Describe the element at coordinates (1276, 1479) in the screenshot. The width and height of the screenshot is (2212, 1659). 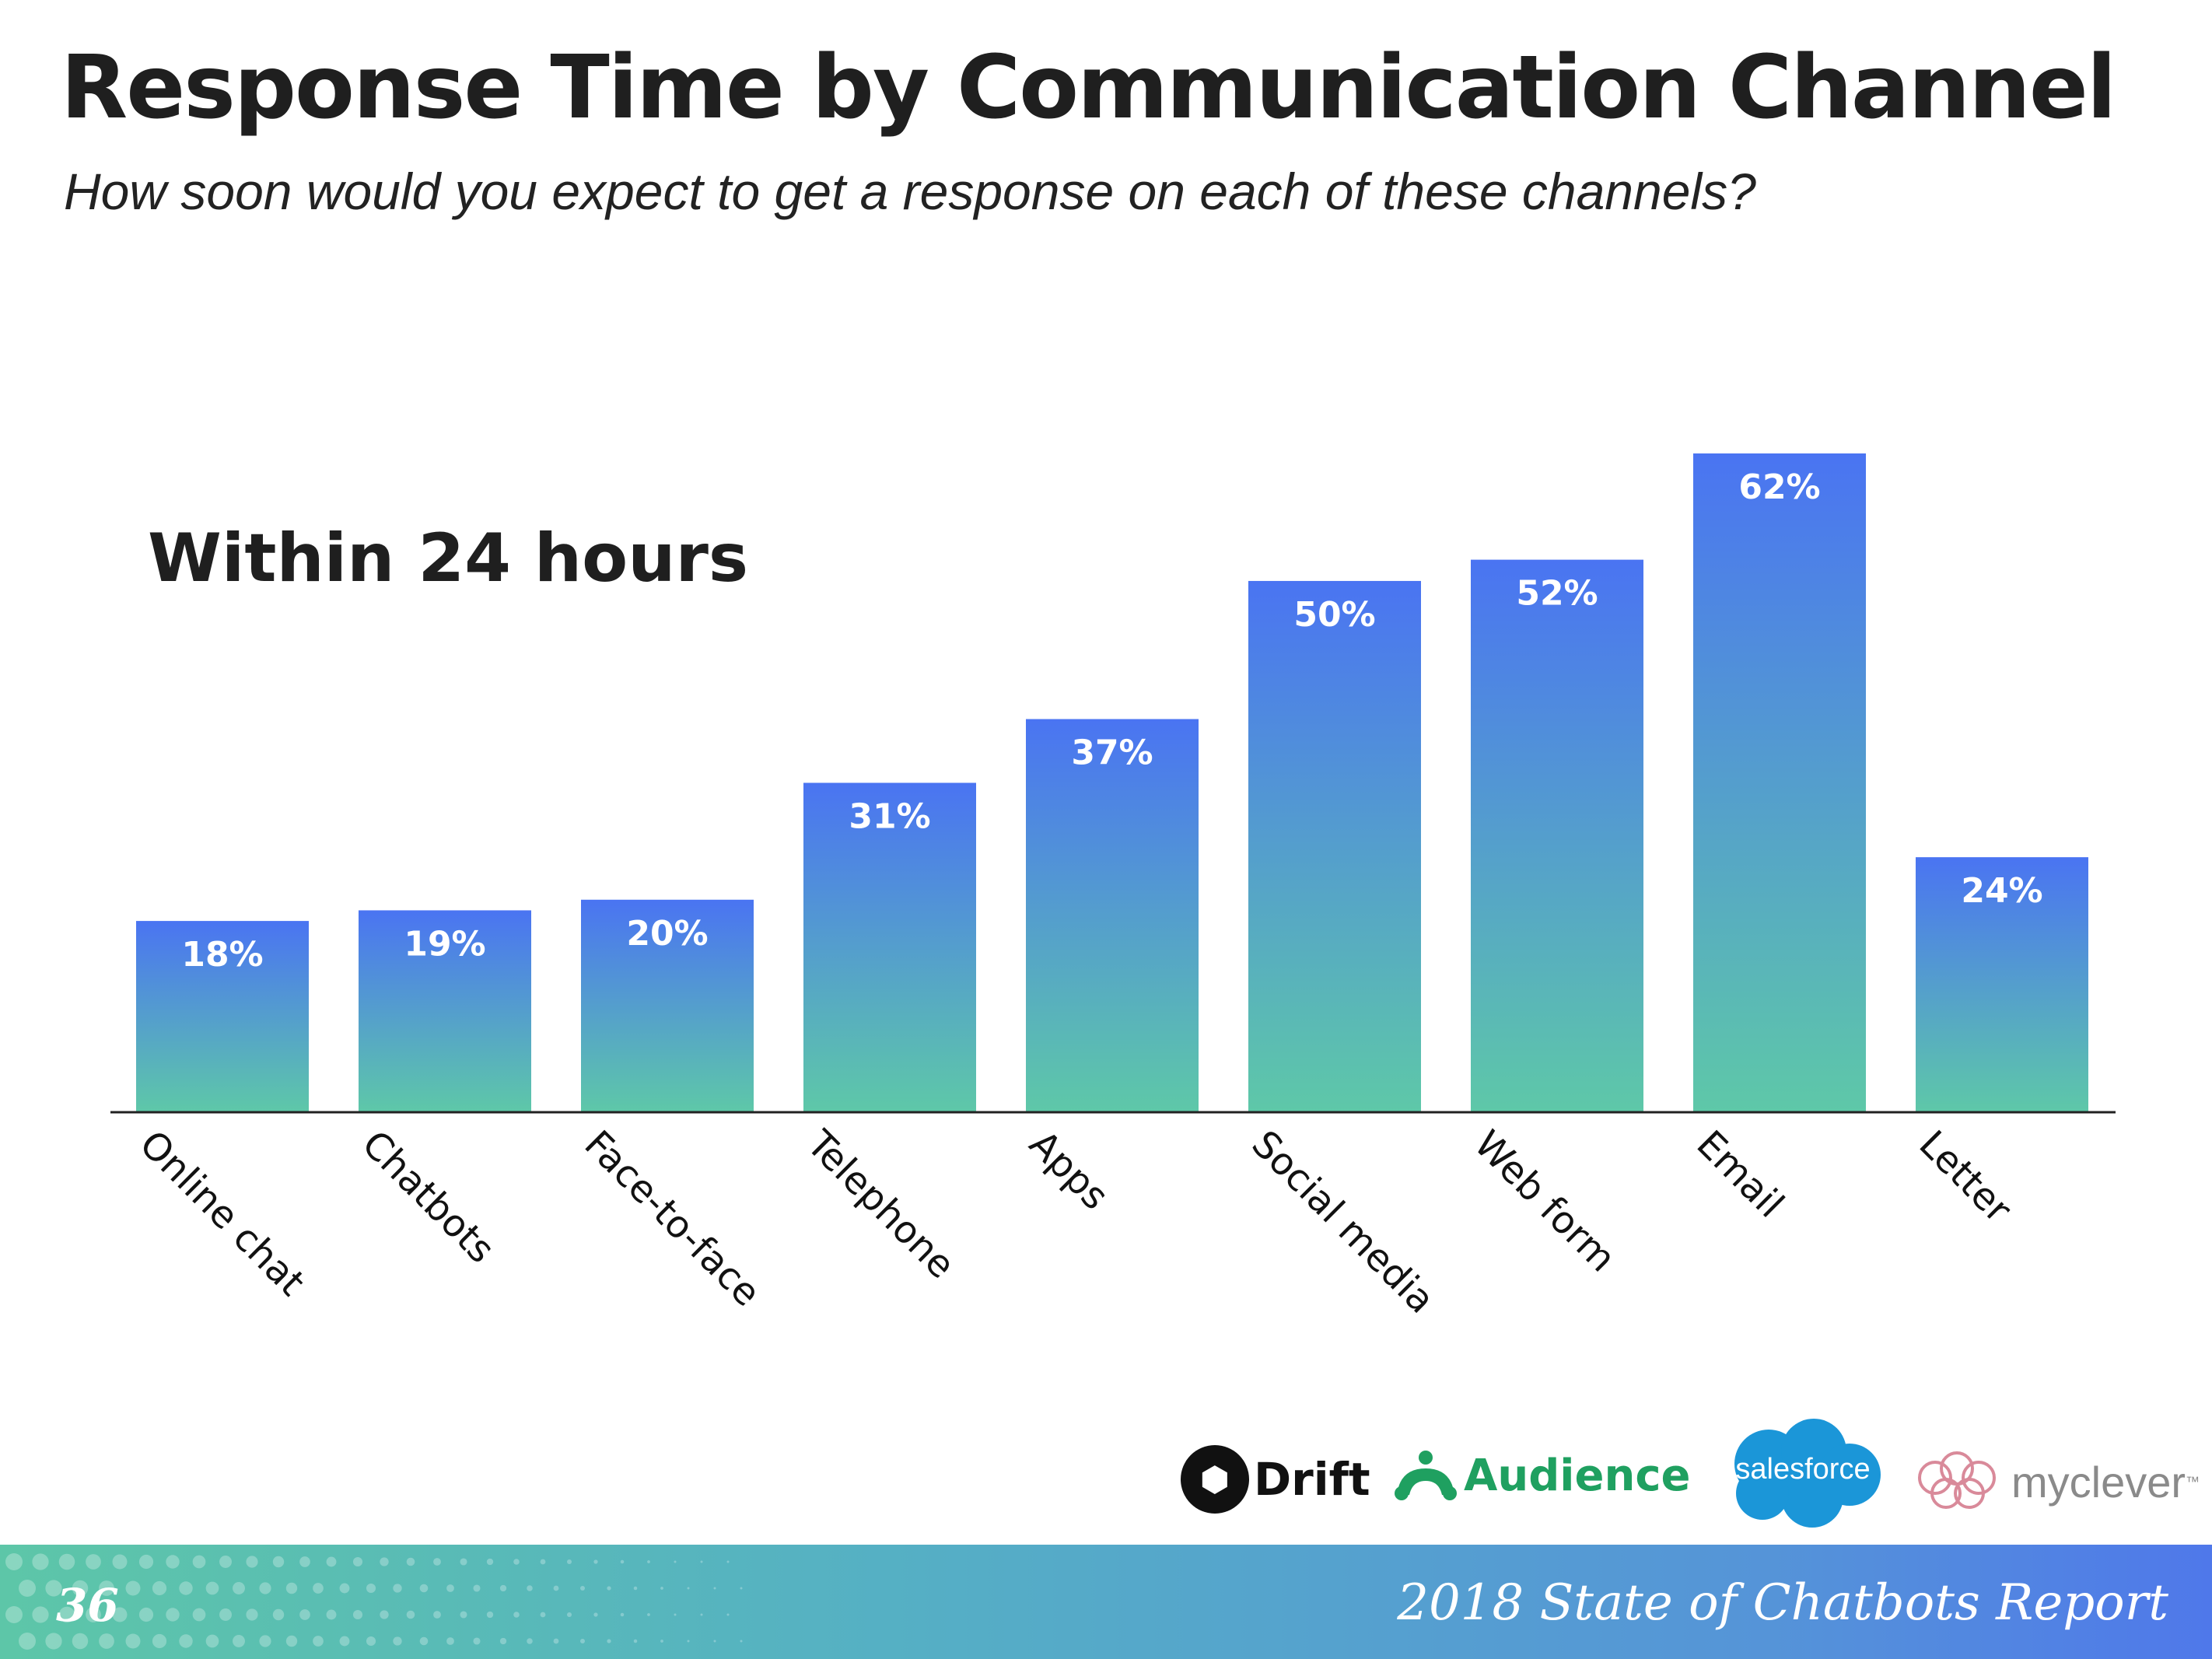
I see `drift-logo: ⬢ Drift` at that location.